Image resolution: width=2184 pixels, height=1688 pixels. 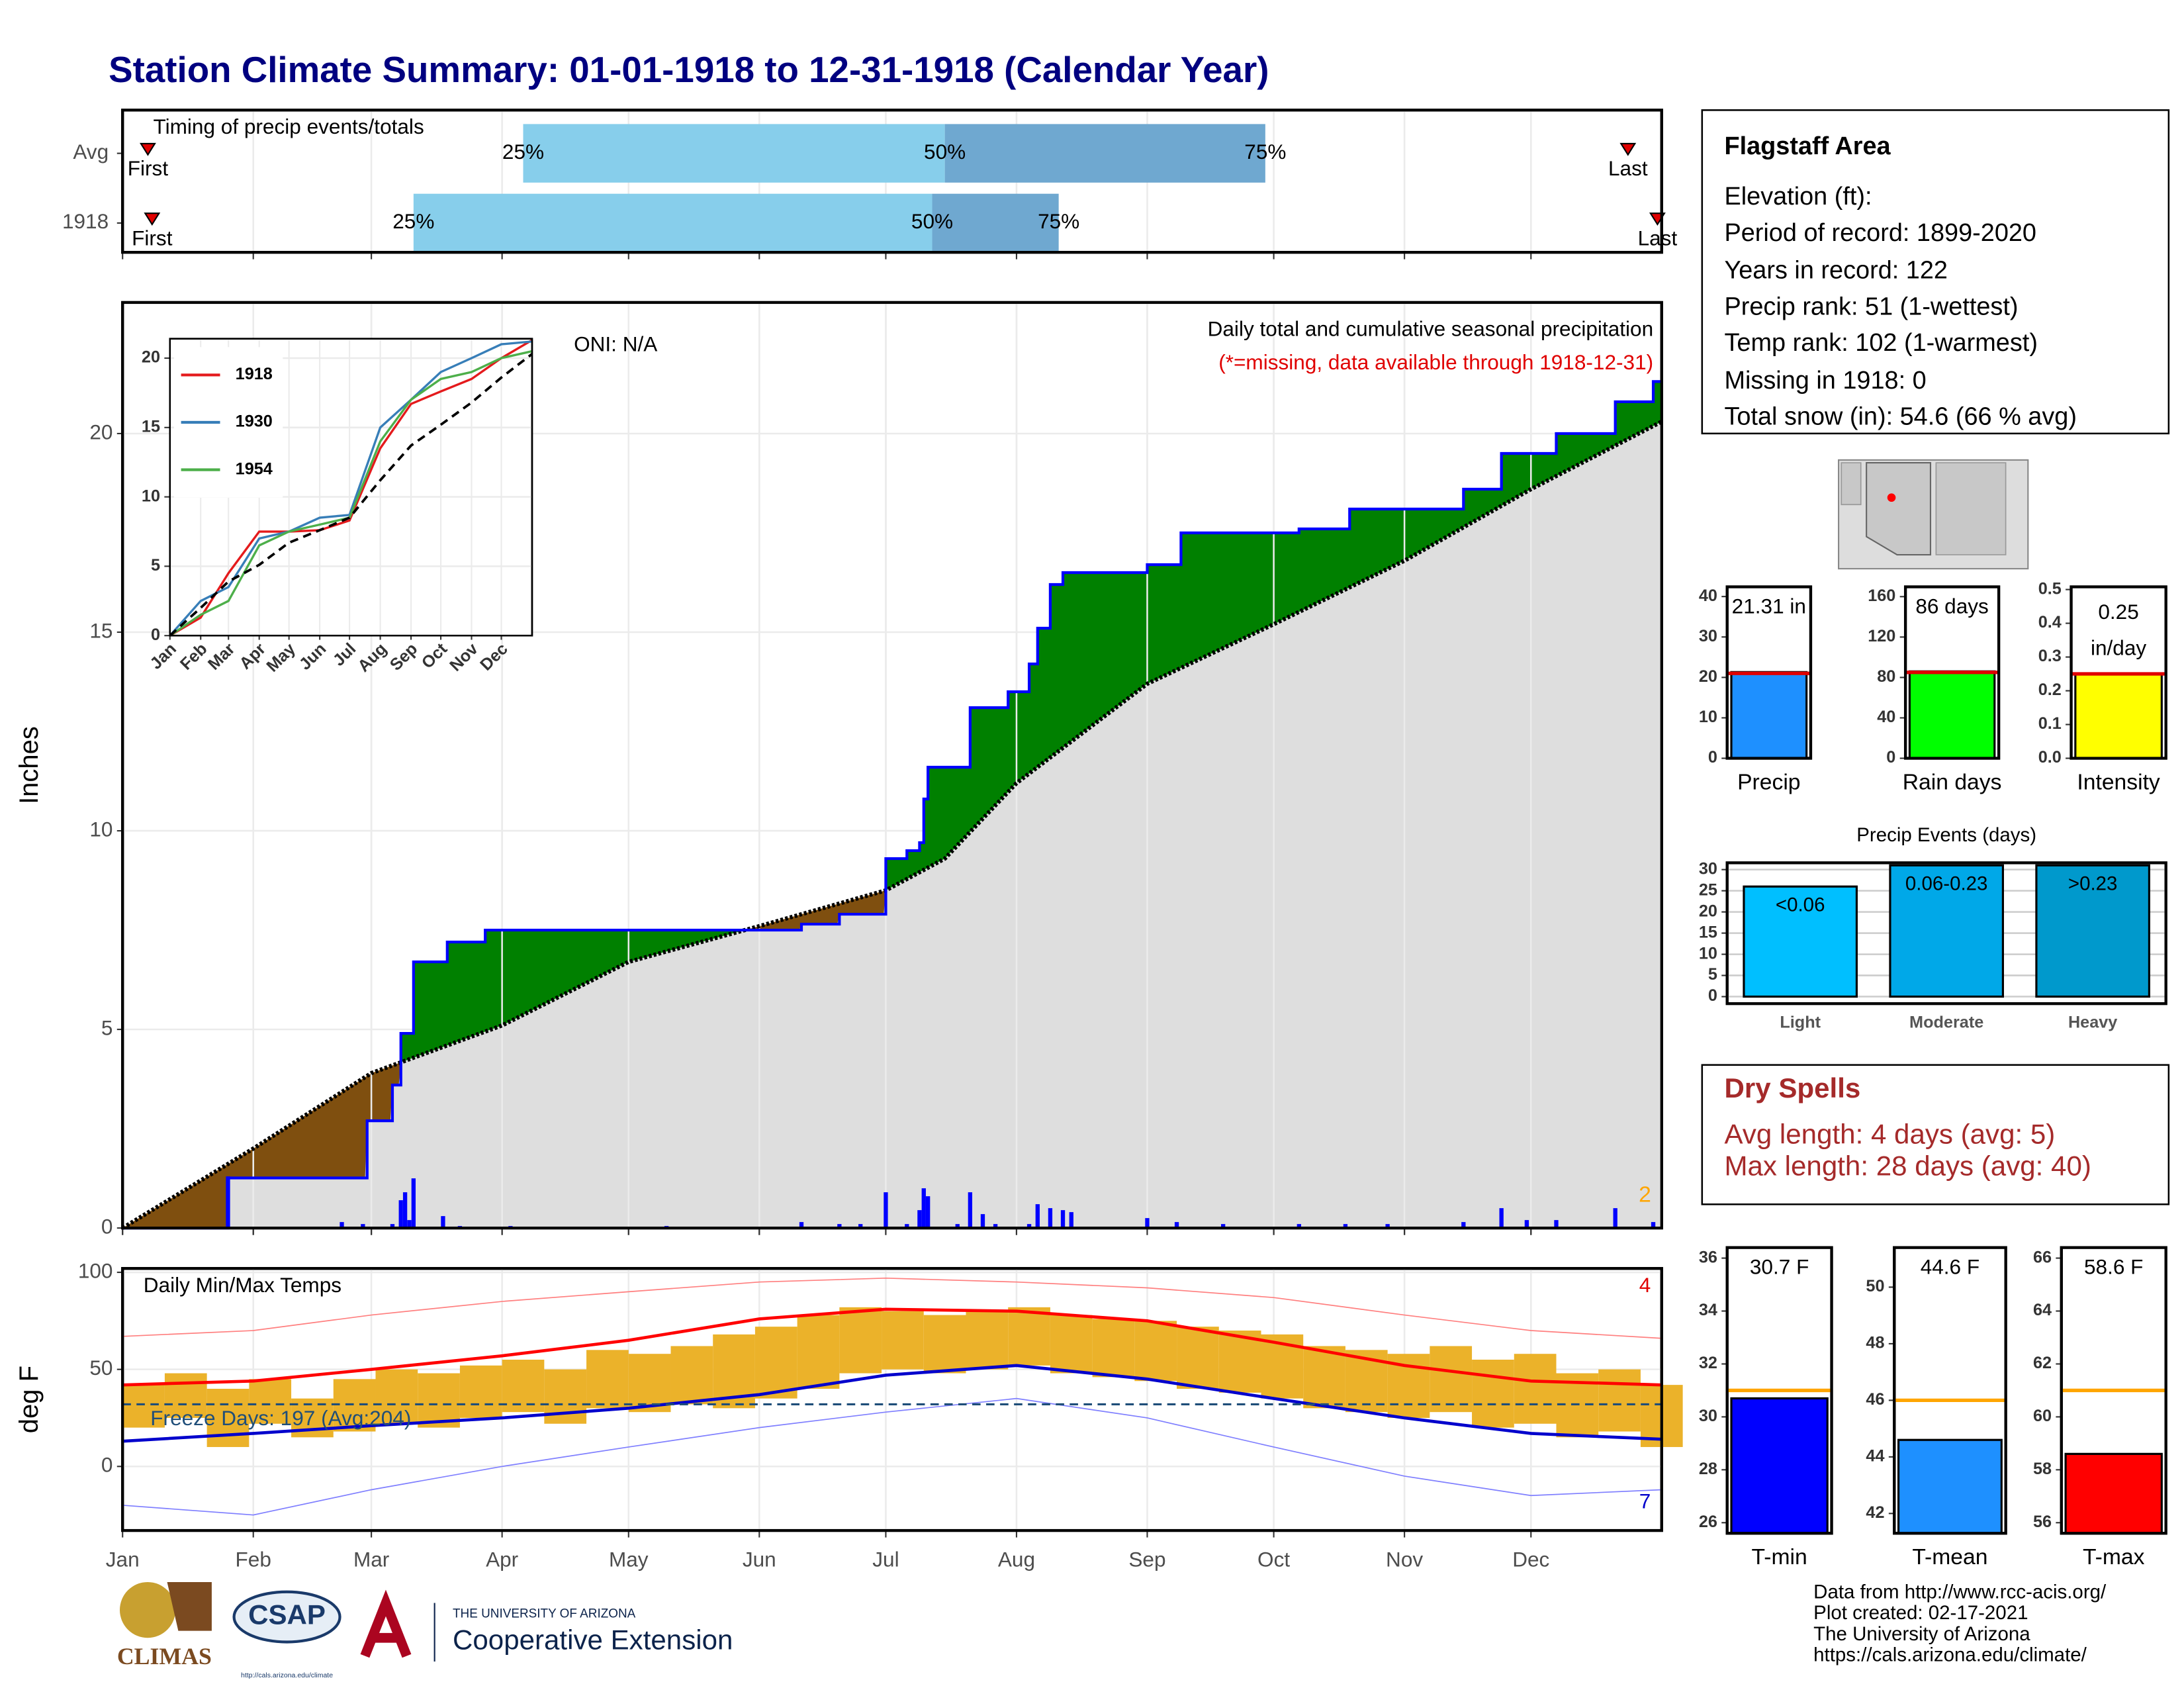 What do you see at coordinates (85, 221) in the screenshot?
I see `y-tick-label: 1918` at bounding box center [85, 221].